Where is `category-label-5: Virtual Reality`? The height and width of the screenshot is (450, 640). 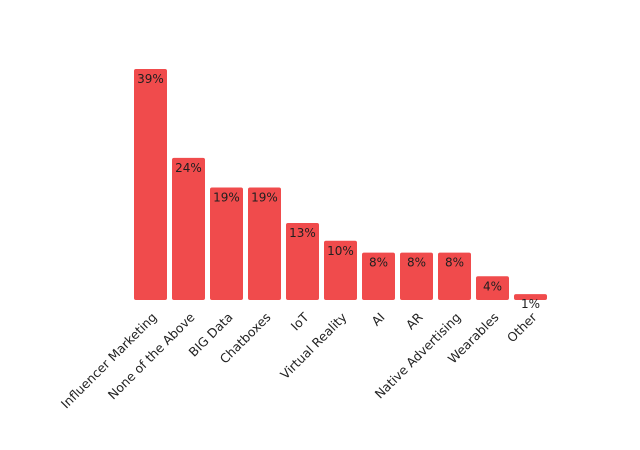 category-label-5: Virtual Reality is located at coordinates (313, 345).